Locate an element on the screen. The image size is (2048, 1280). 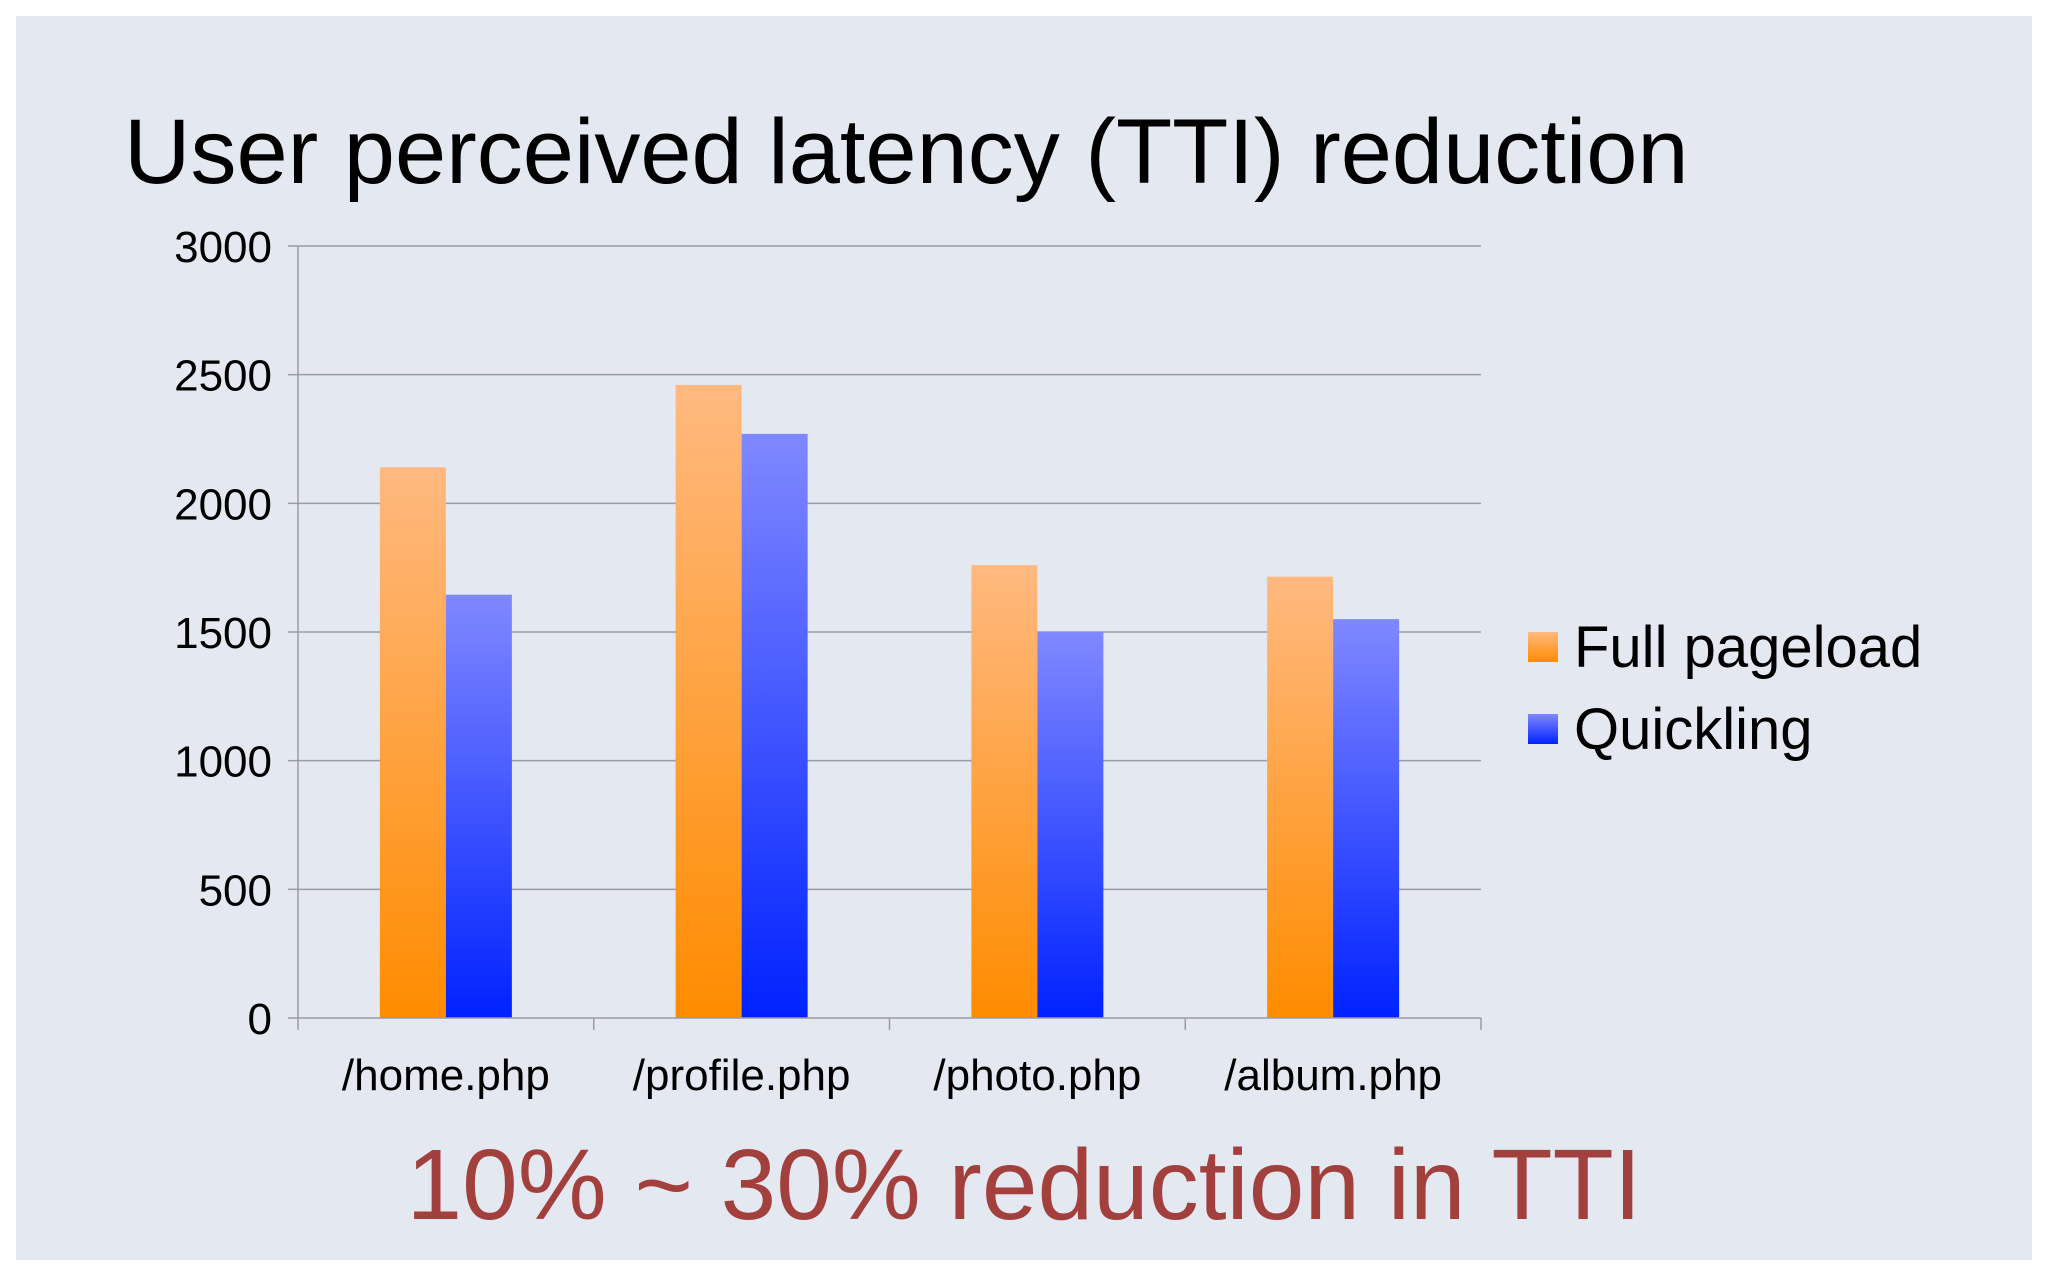
legend: Full pageload Quickling is located at coordinates (1725, 688).